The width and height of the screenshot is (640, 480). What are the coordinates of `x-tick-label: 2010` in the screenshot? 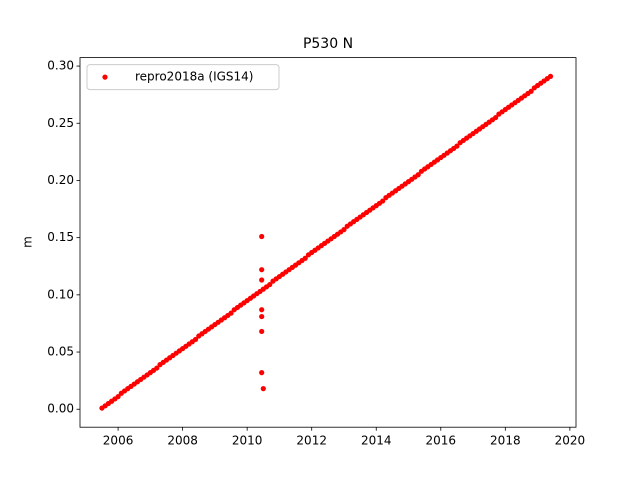 It's located at (247, 441).